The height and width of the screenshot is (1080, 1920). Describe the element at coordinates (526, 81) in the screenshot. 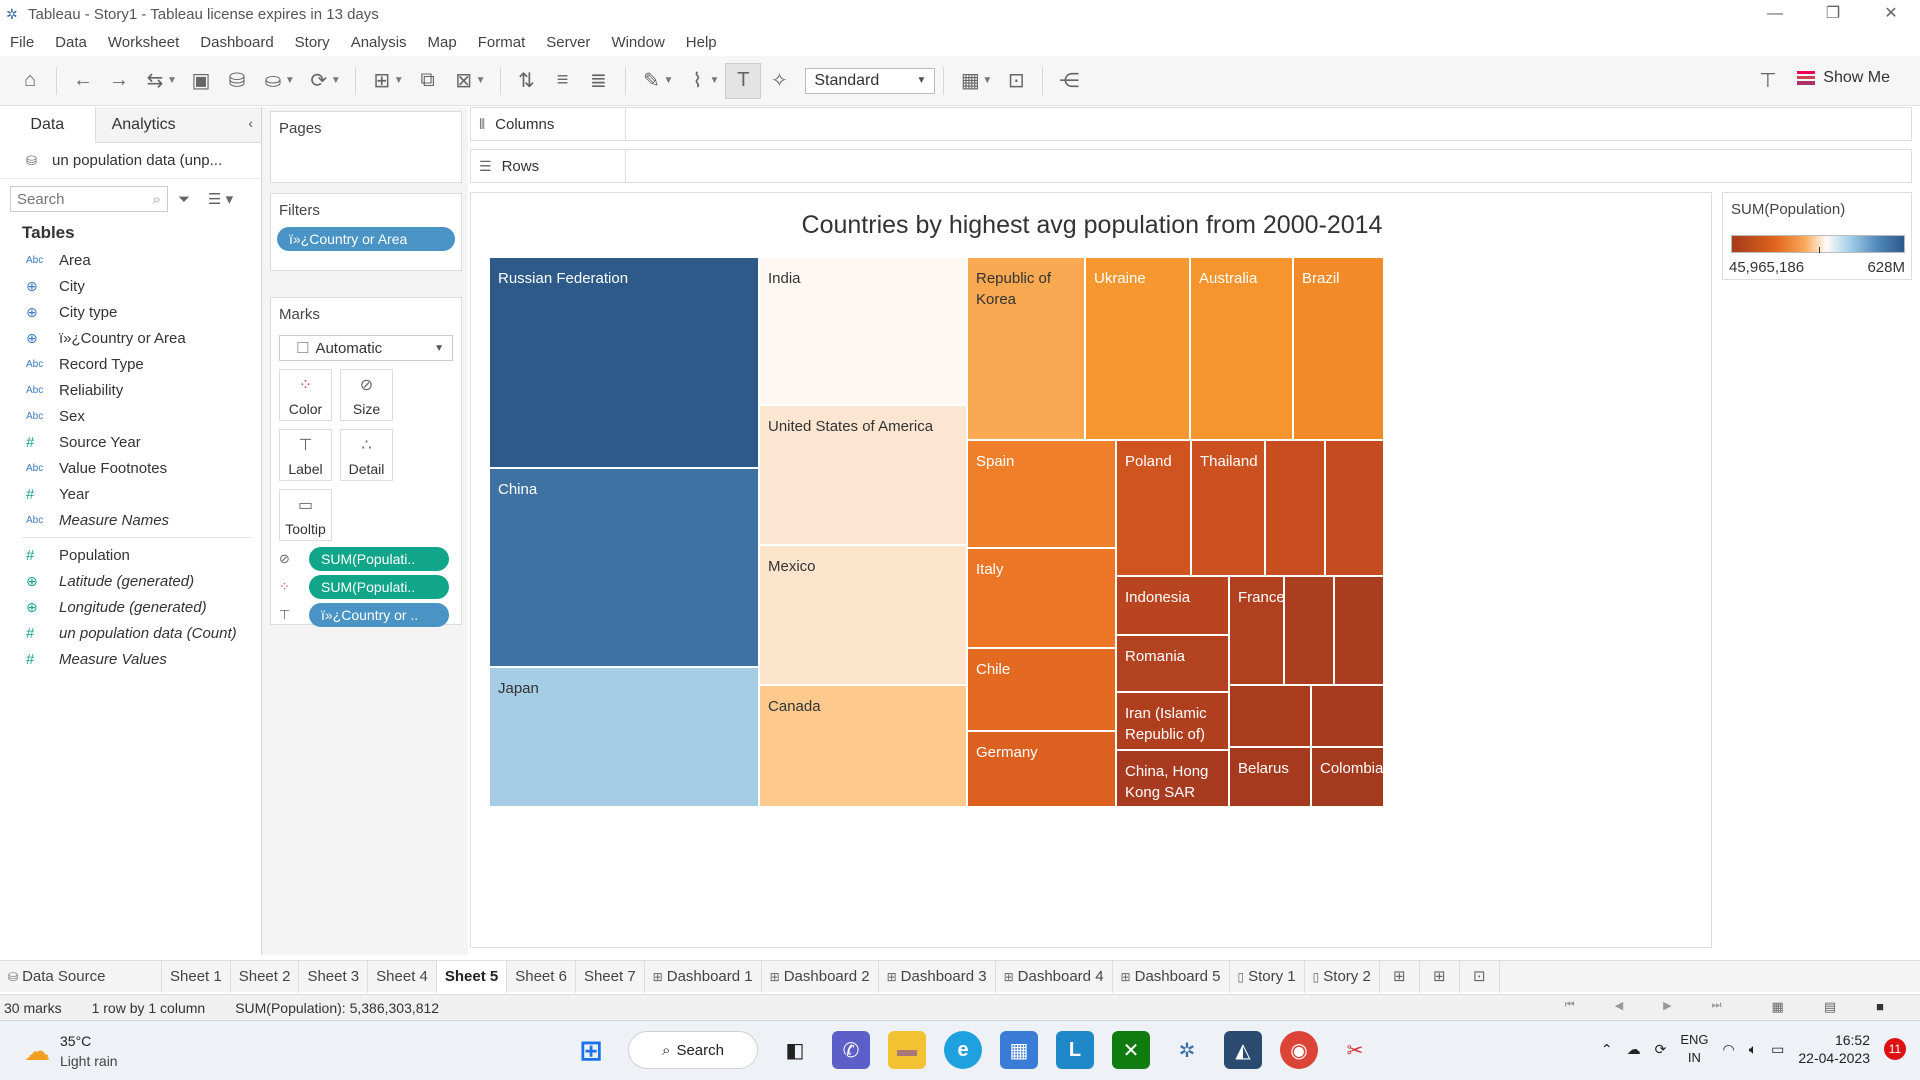

I see `swap-icon: ⇅` at that location.